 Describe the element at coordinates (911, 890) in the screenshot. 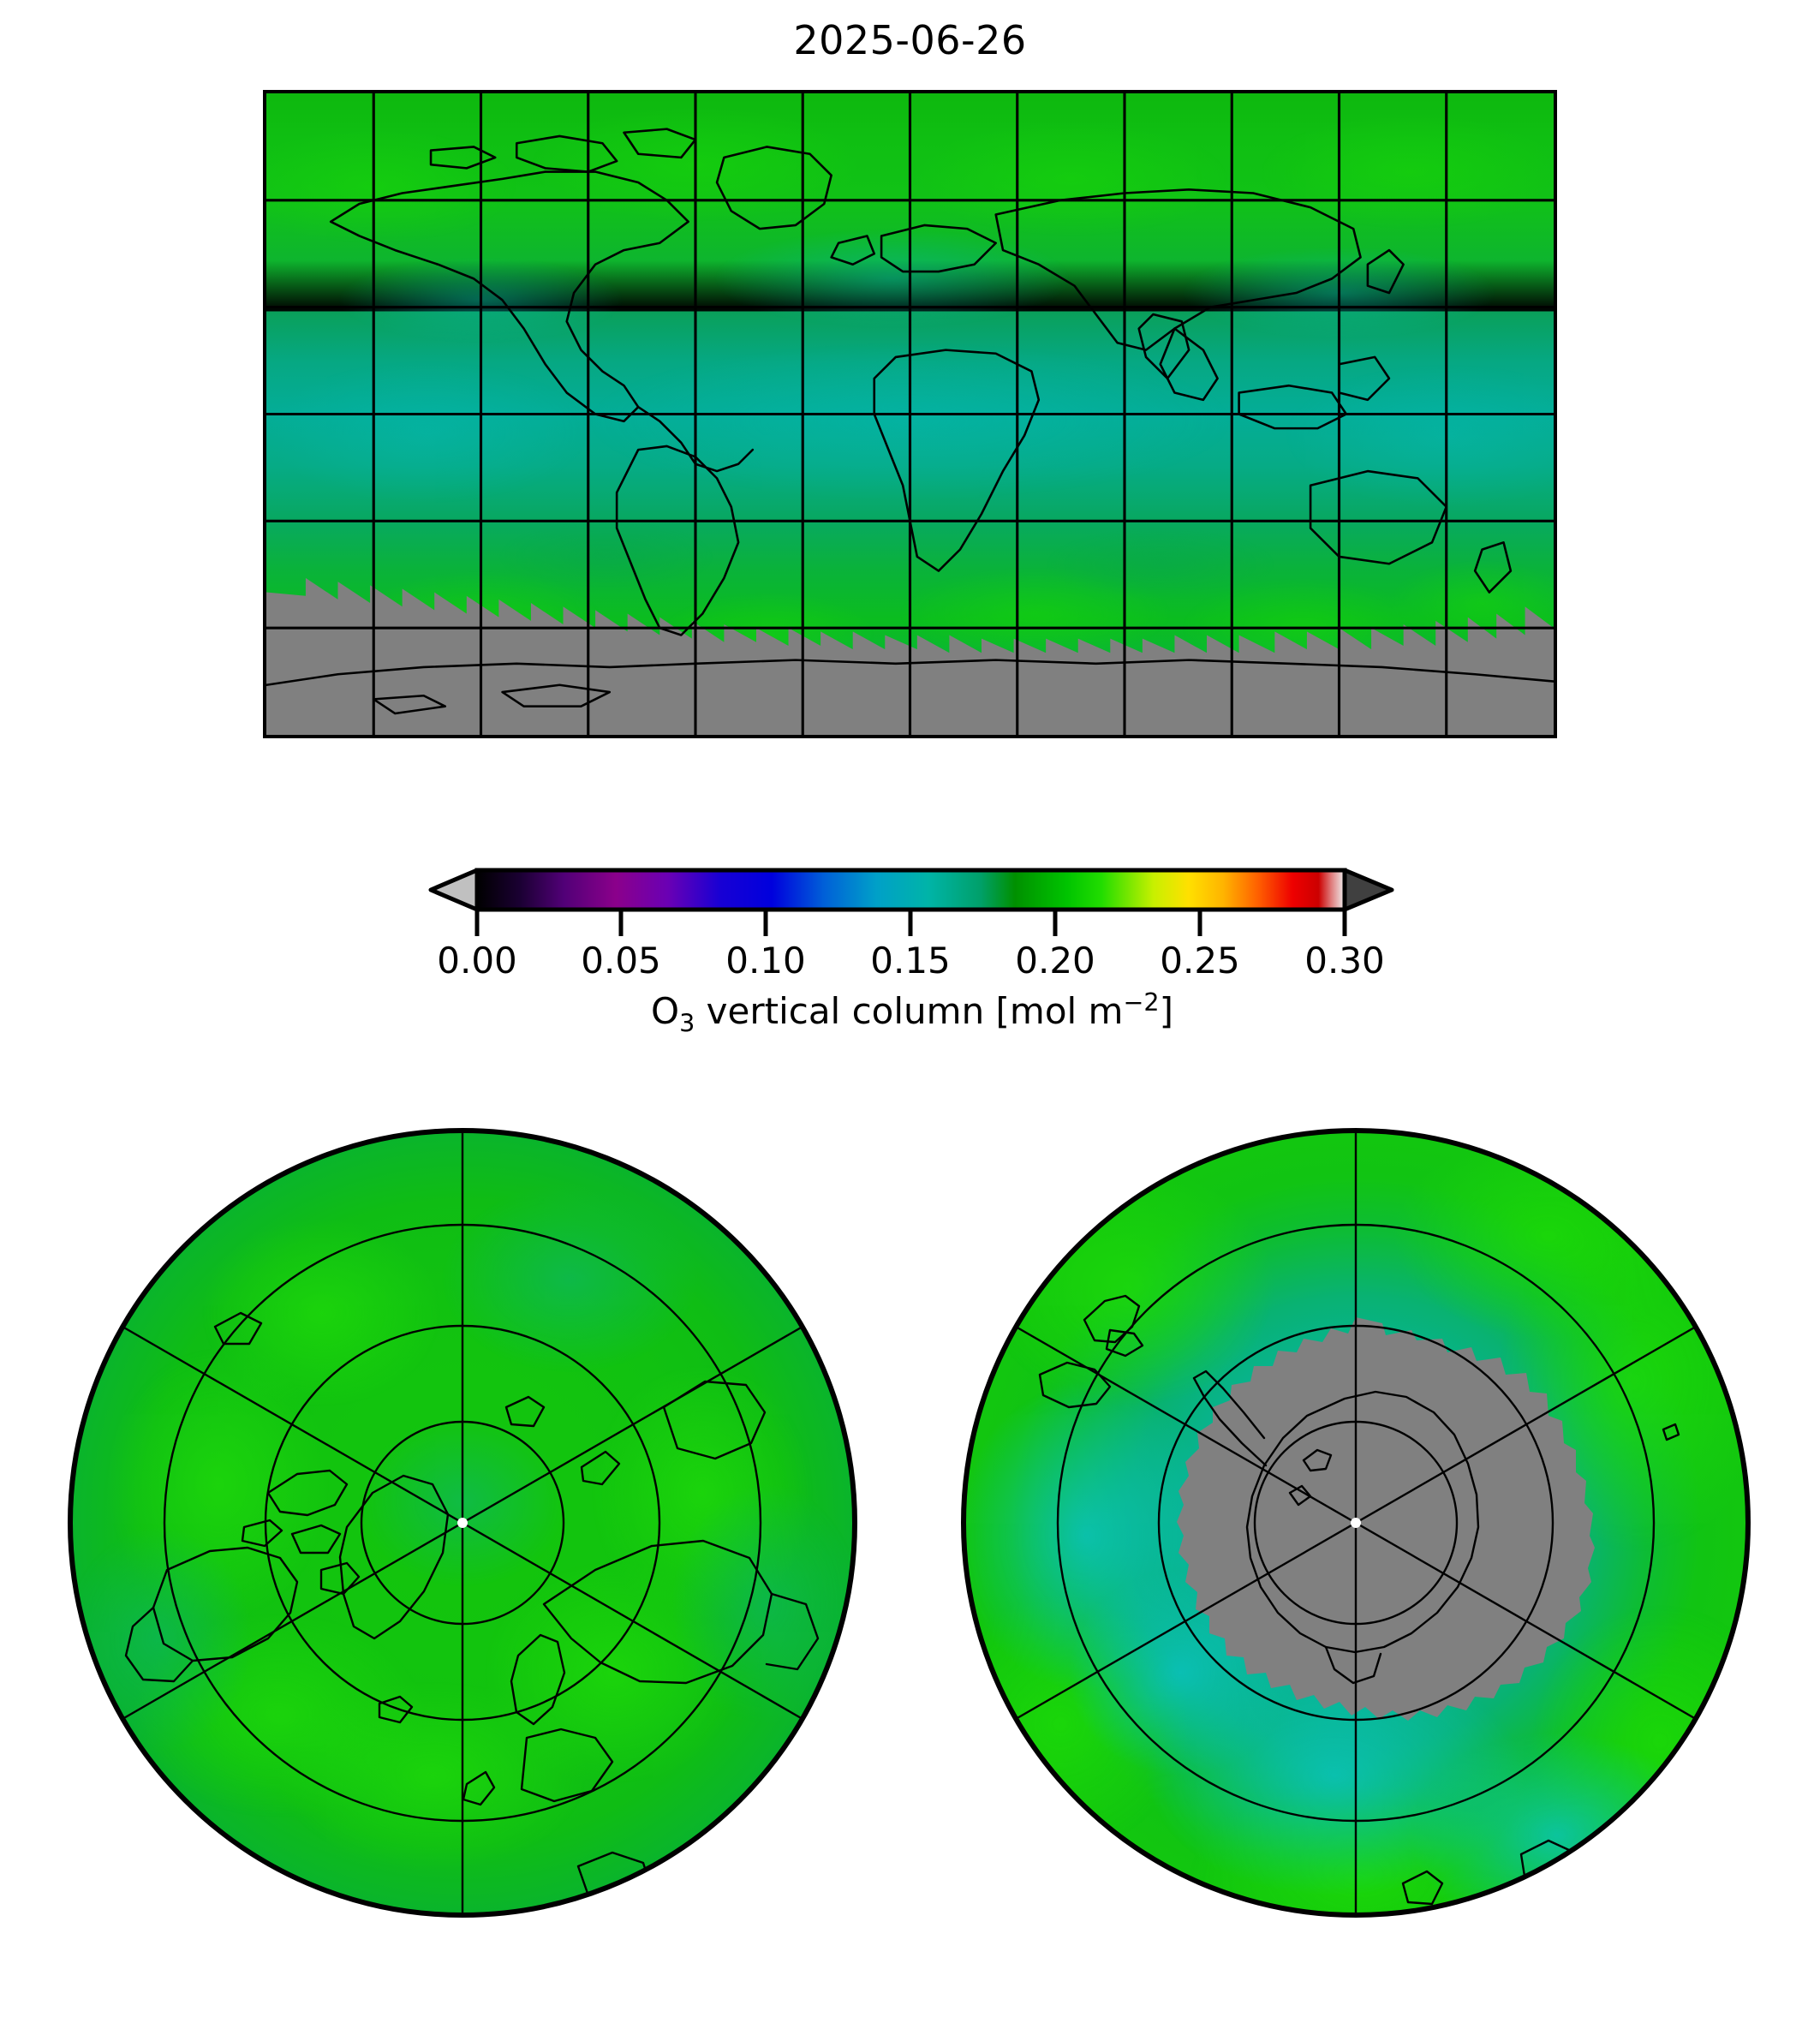

I see `colorbar-gradient` at that location.